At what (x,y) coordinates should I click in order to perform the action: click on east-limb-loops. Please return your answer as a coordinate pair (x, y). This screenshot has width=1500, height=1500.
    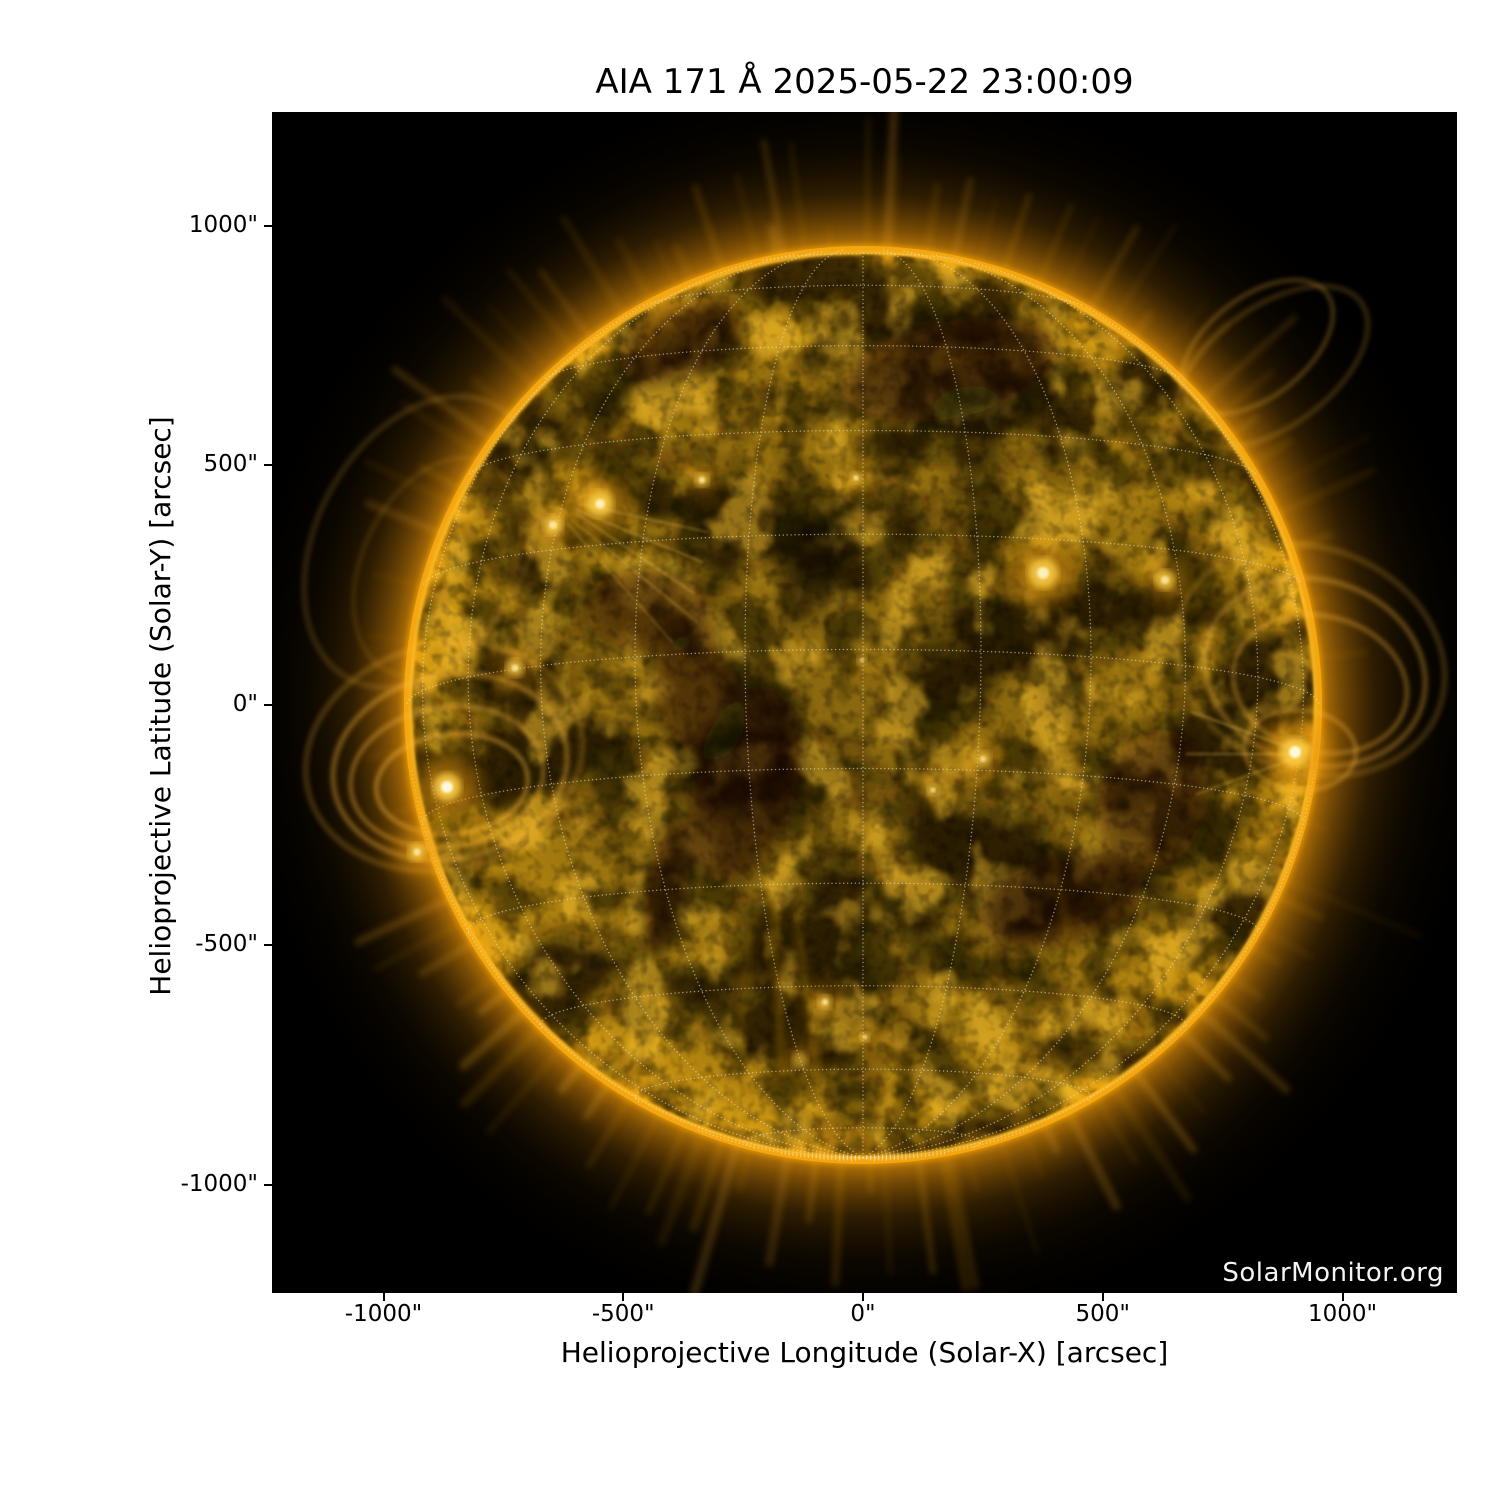
    Looking at the image, I should click on (443, 634).